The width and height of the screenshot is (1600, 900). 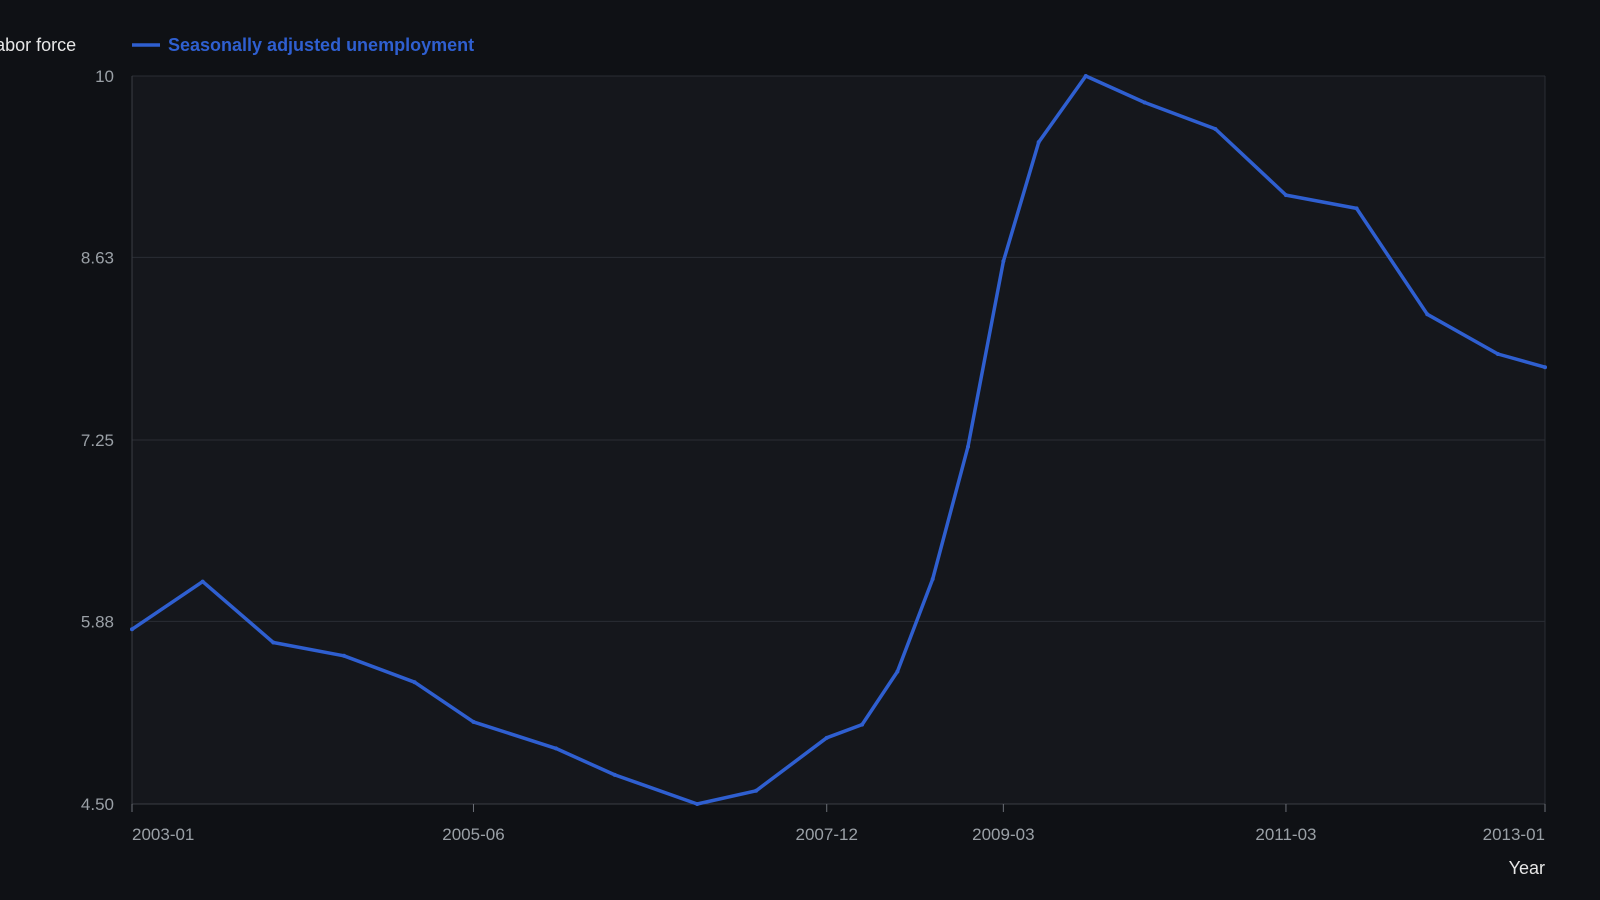 What do you see at coordinates (1514, 834) in the screenshot?
I see `x-tick-label: 2013-01` at bounding box center [1514, 834].